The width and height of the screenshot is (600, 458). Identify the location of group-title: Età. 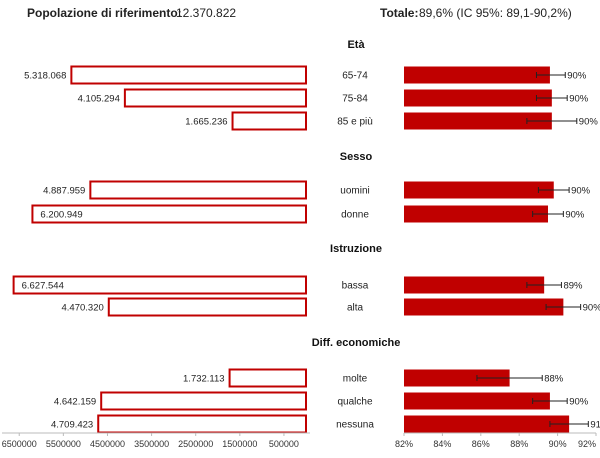
(356, 45).